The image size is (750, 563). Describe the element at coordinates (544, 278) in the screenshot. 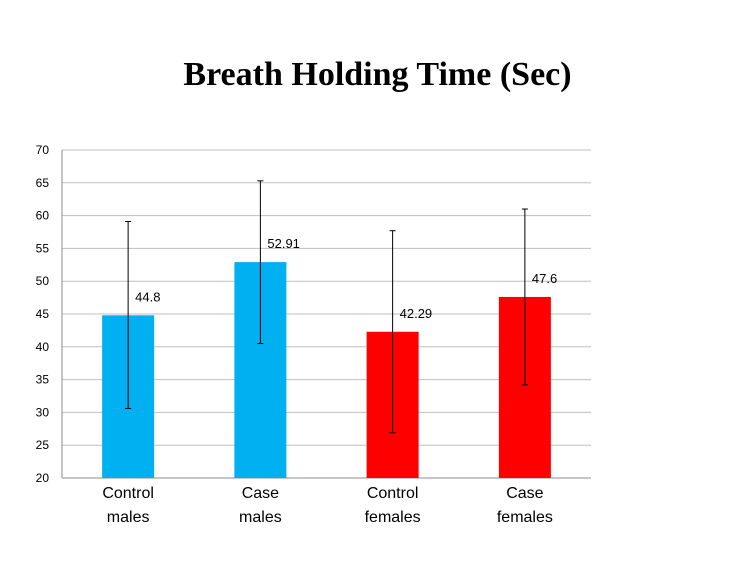

I see `data-label: 47.6` at that location.